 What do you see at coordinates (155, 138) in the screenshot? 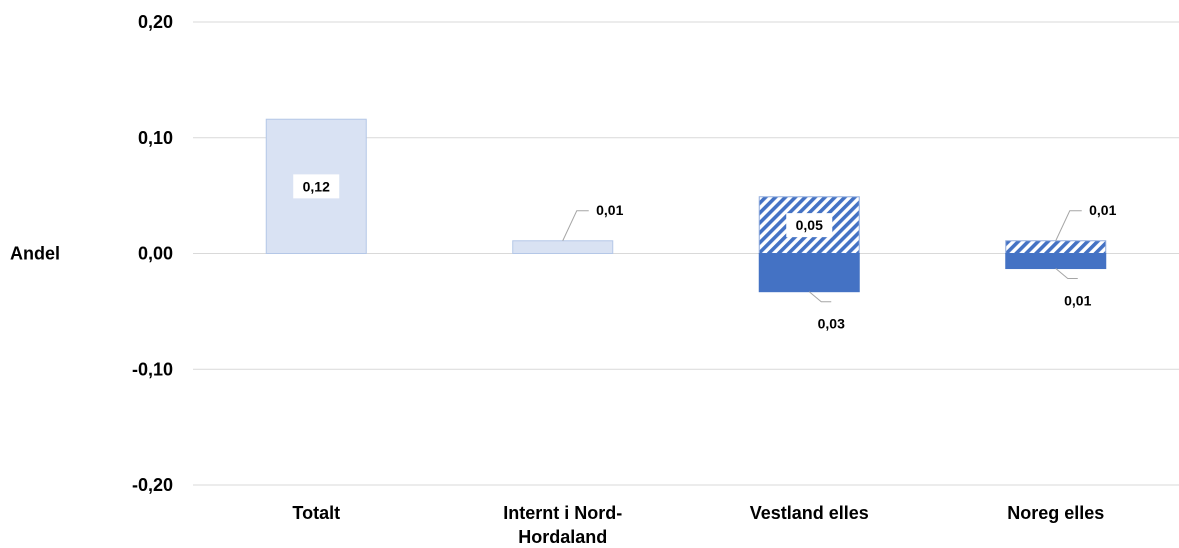
I see `y-tick-label: 0,10` at bounding box center [155, 138].